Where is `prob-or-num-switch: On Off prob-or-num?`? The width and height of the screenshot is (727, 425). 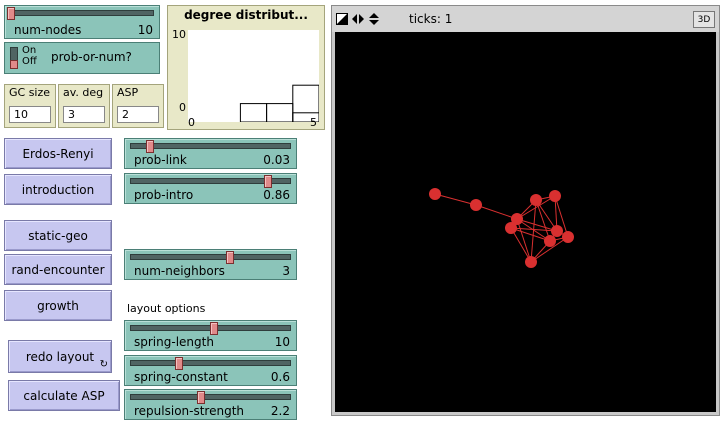
prob-or-num-switch: On Off prob-or-num? is located at coordinates (82, 58).